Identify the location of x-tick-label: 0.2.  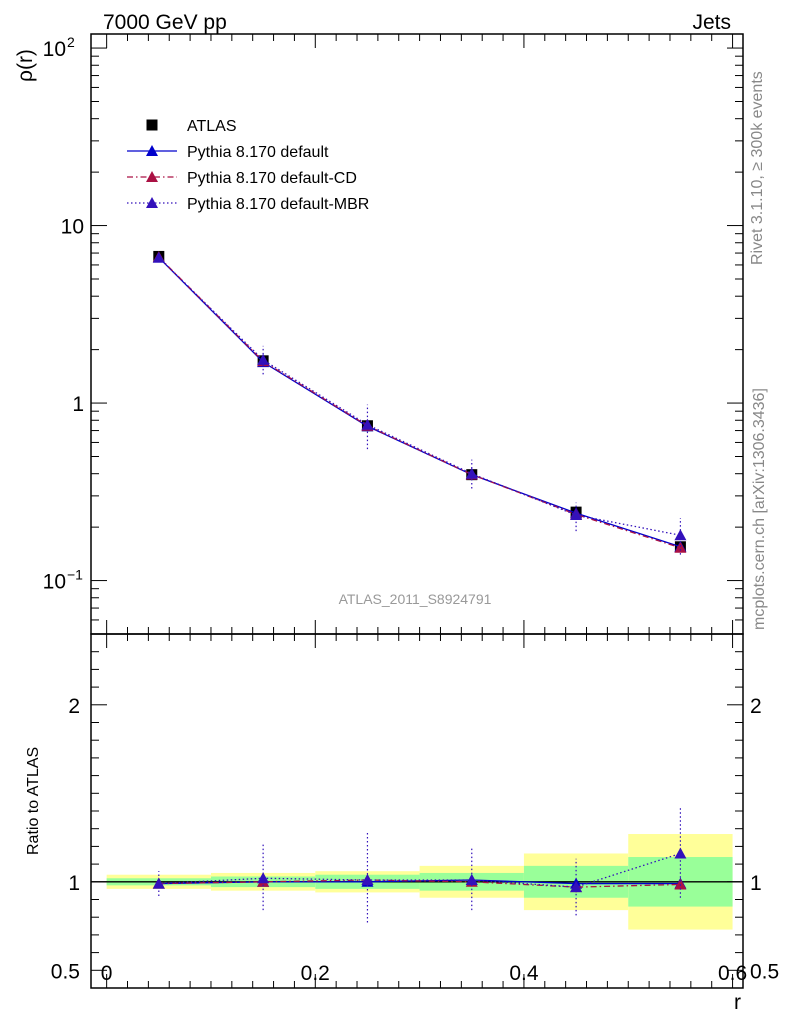
(315, 973).